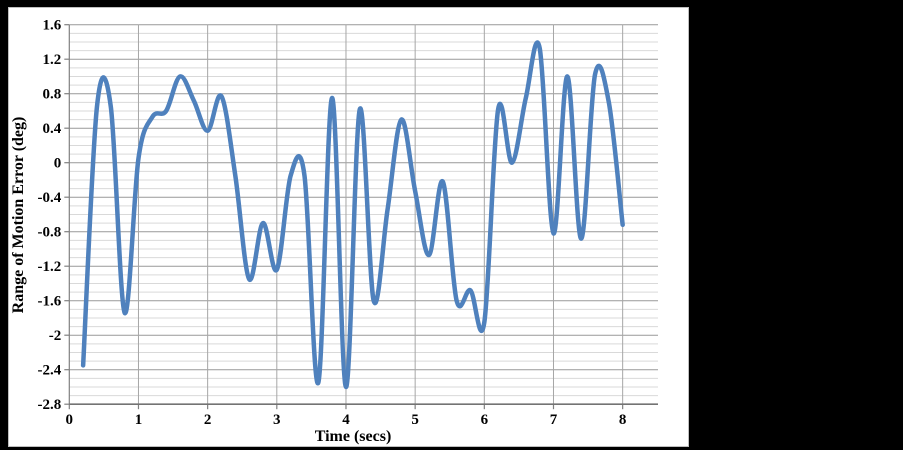 The width and height of the screenshot is (903, 450). Describe the element at coordinates (50, 198) in the screenshot. I see `y-tick-label: -0.4` at that location.